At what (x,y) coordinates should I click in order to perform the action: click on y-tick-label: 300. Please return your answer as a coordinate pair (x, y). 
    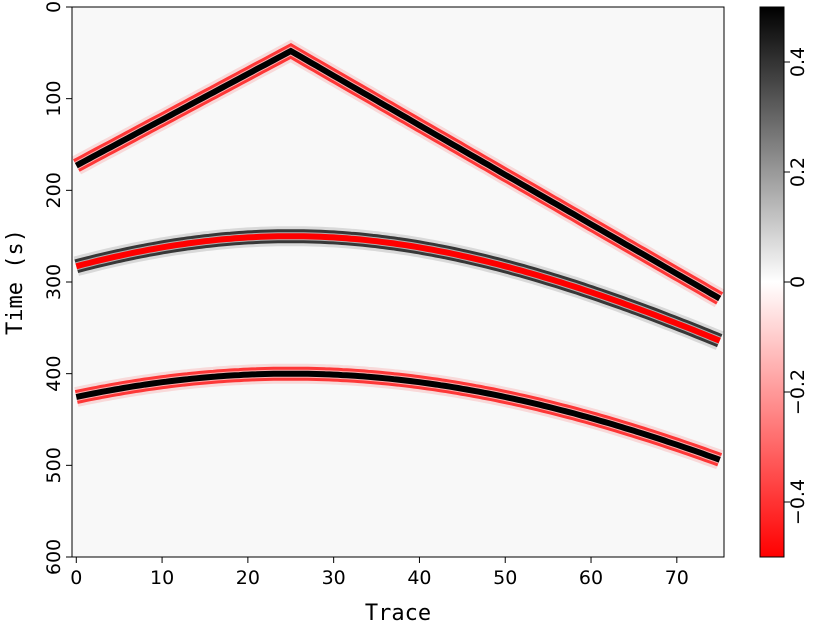
    Looking at the image, I should click on (54, 282).